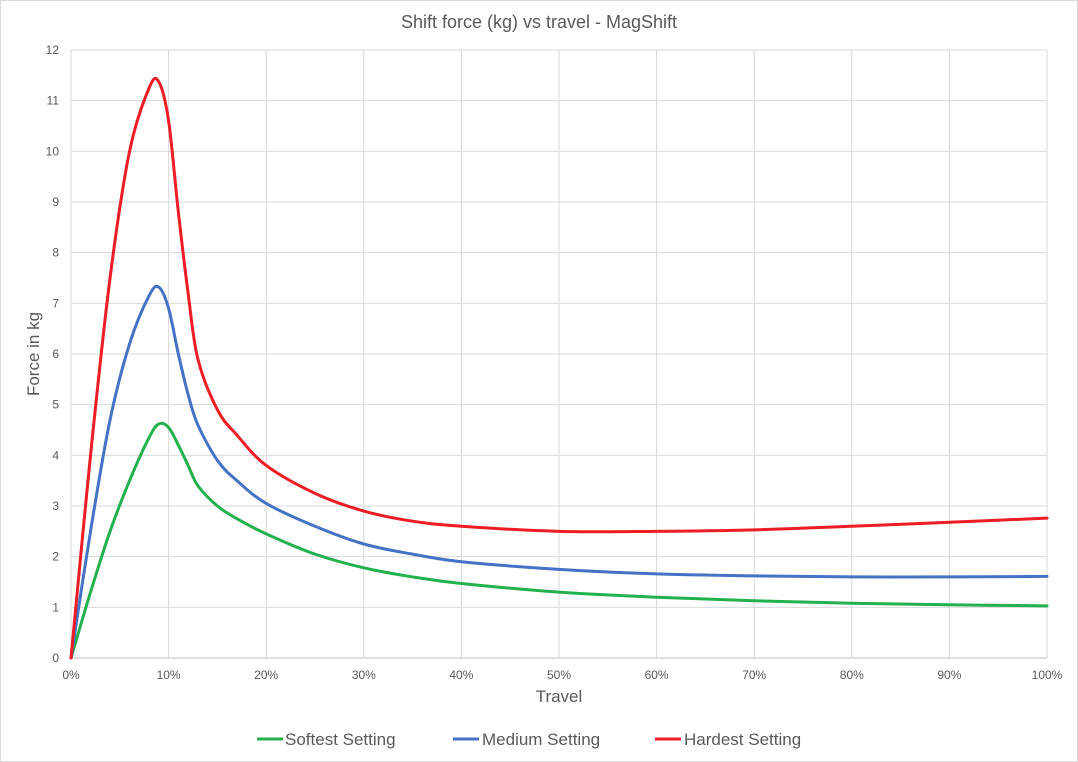 Image resolution: width=1078 pixels, height=762 pixels. Describe the element at coordinates (852, 675) in the screenshot. I see `x-tick-label: 80%` at that location.